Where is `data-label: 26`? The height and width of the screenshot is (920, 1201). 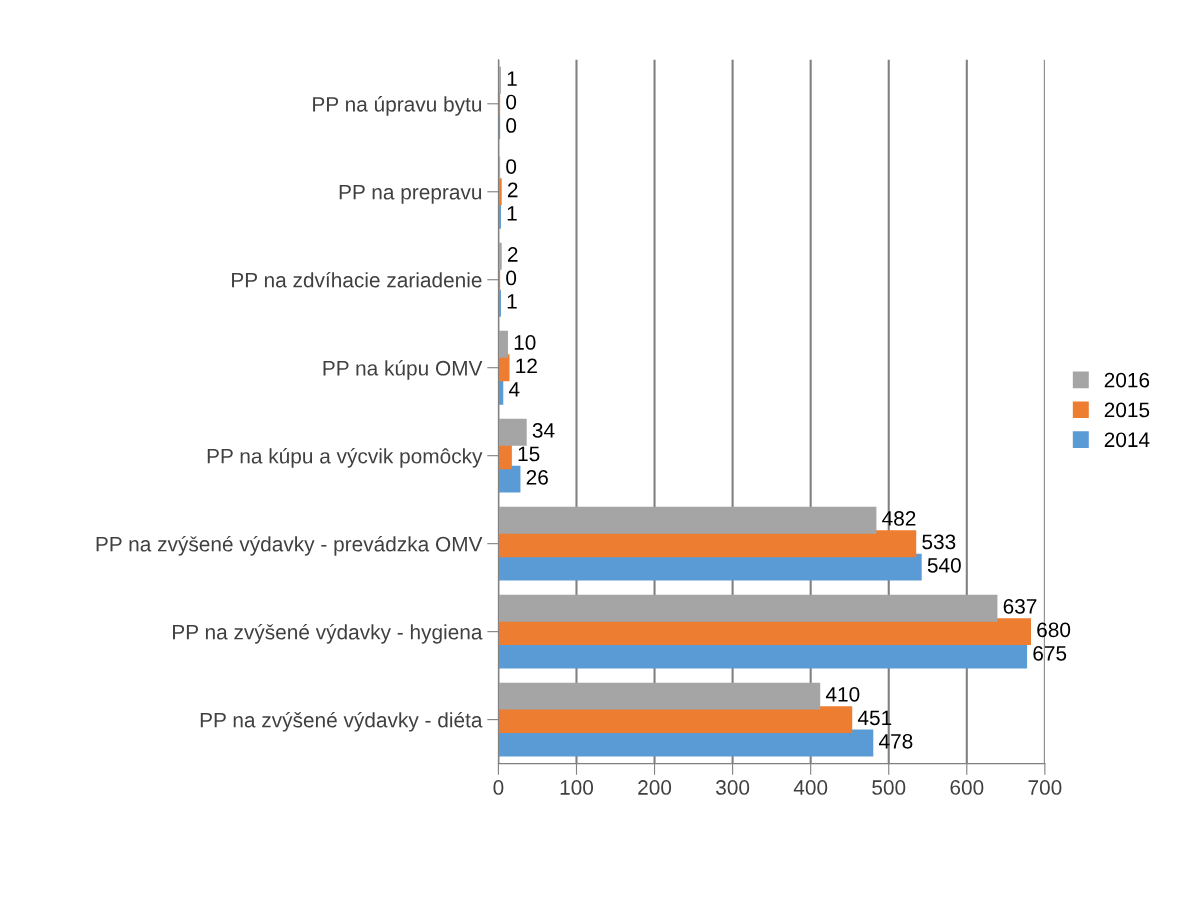
data-label: 26 is located at coordinates (537, 477).